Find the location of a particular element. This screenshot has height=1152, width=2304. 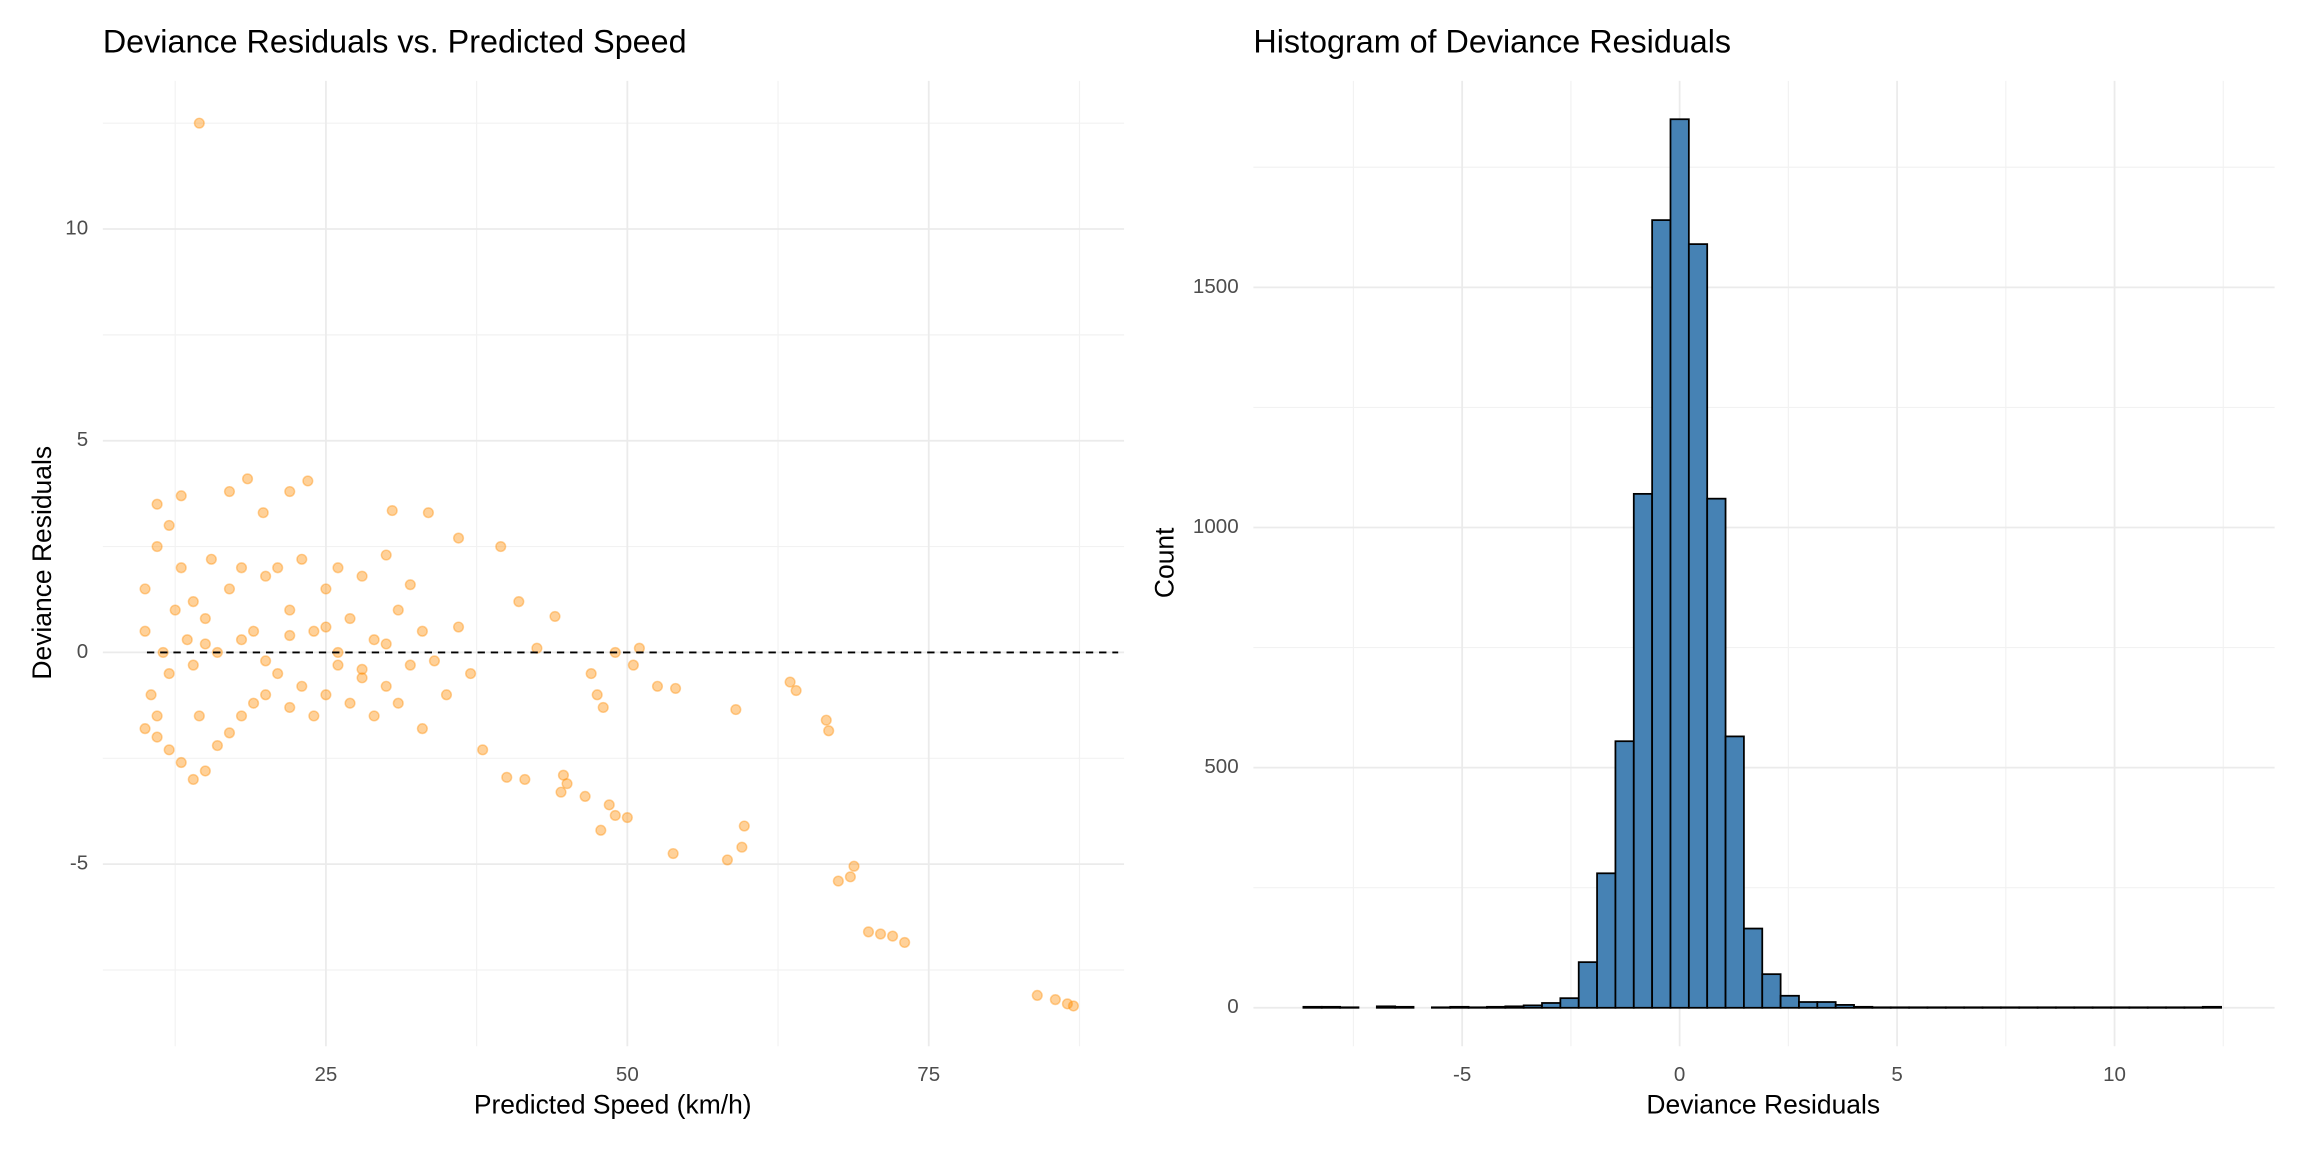

y-tick-label: 500 is located at coordinates (1221, 766).